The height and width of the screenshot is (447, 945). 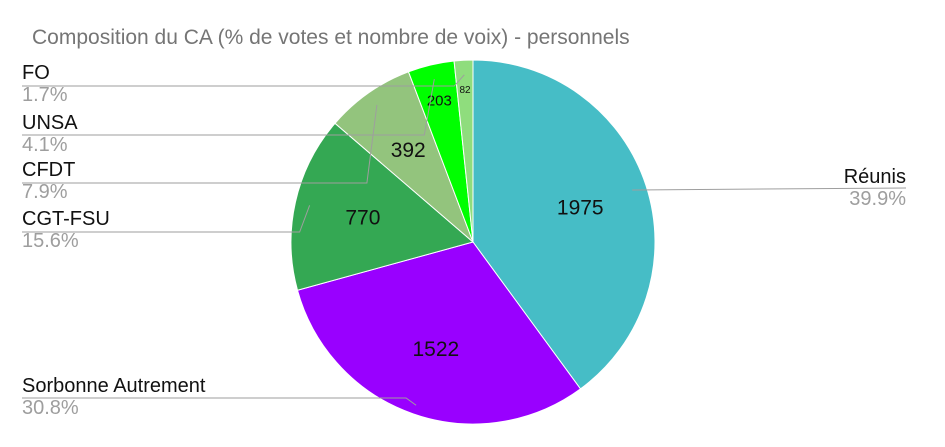 What do you see at coordinates (465, 90) in the screenshot?
I see `slice-value-fo: 82` at bounding box center [465, 90].